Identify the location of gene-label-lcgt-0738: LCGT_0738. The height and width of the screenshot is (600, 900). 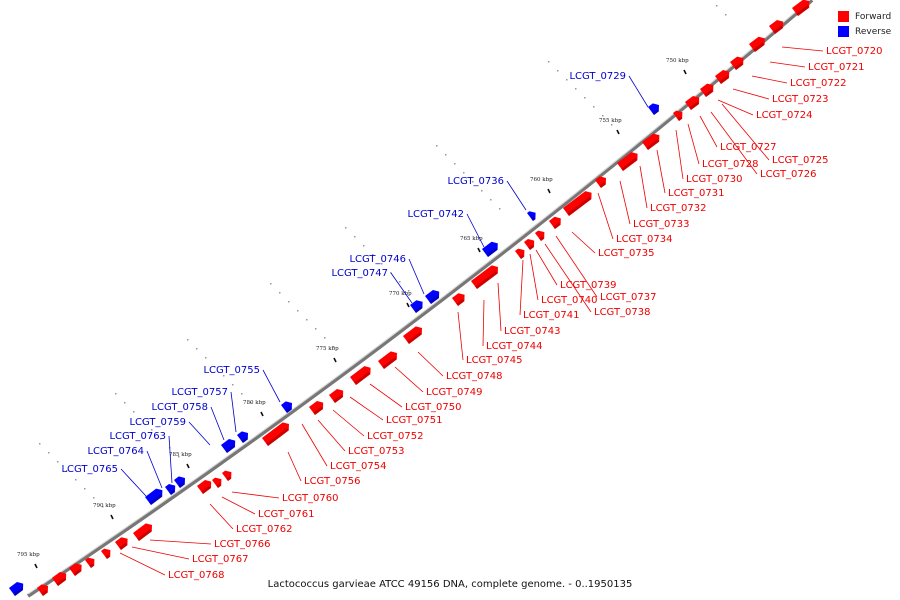
(622, 312).